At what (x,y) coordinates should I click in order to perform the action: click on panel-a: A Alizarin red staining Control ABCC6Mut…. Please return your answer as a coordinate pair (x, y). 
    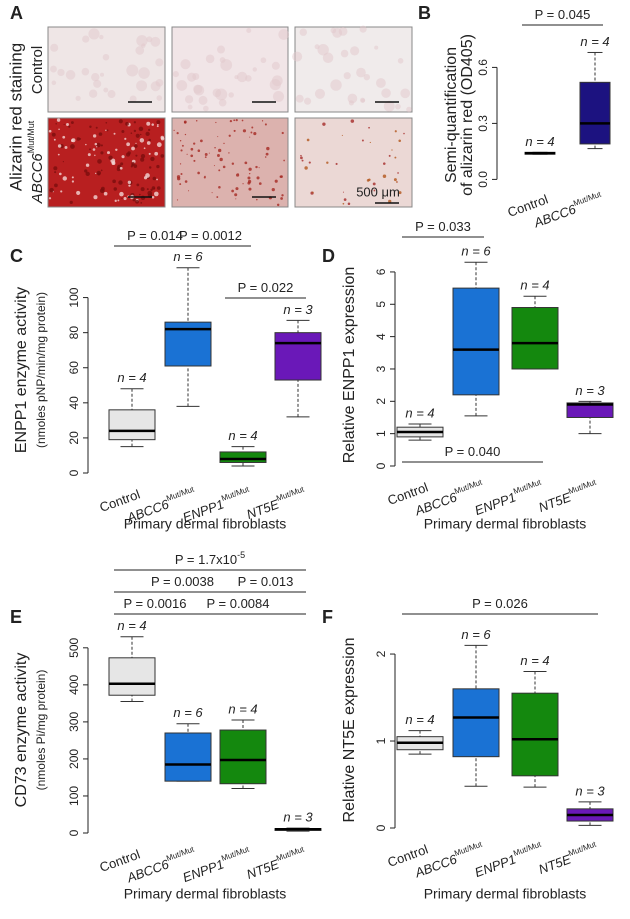
    Looking at the image, I should click on (209, 105).